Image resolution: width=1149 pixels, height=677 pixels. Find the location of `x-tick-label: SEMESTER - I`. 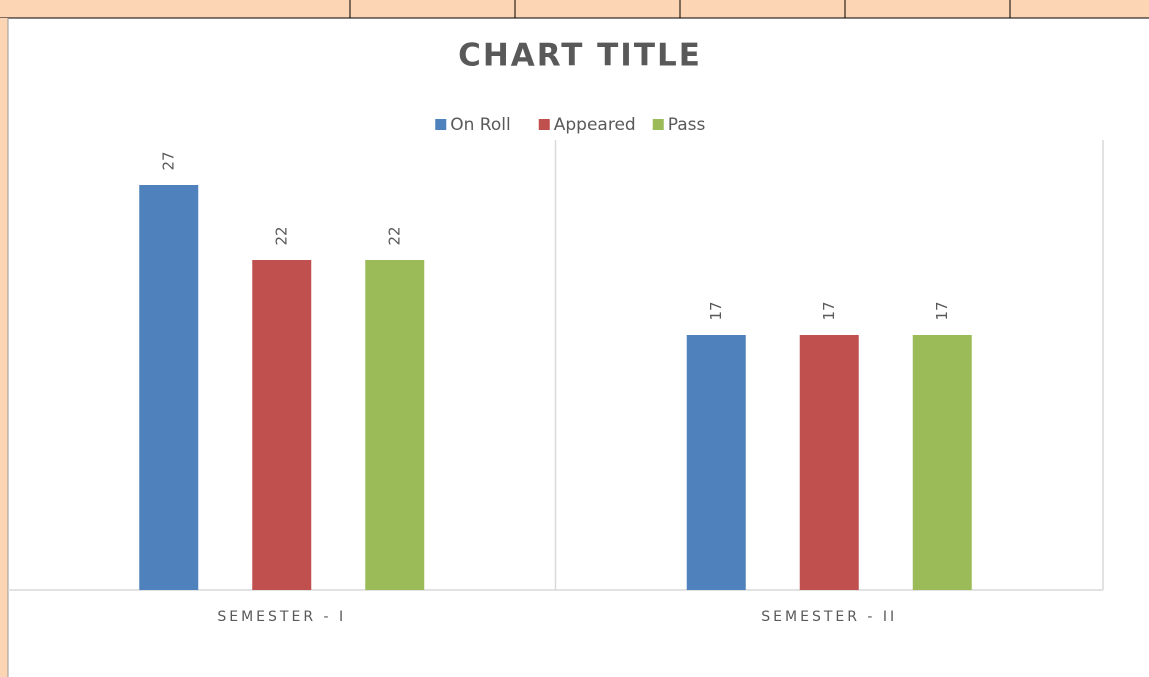

x-tick-label: SEMESTER - I is located at coordinates (281, 617).